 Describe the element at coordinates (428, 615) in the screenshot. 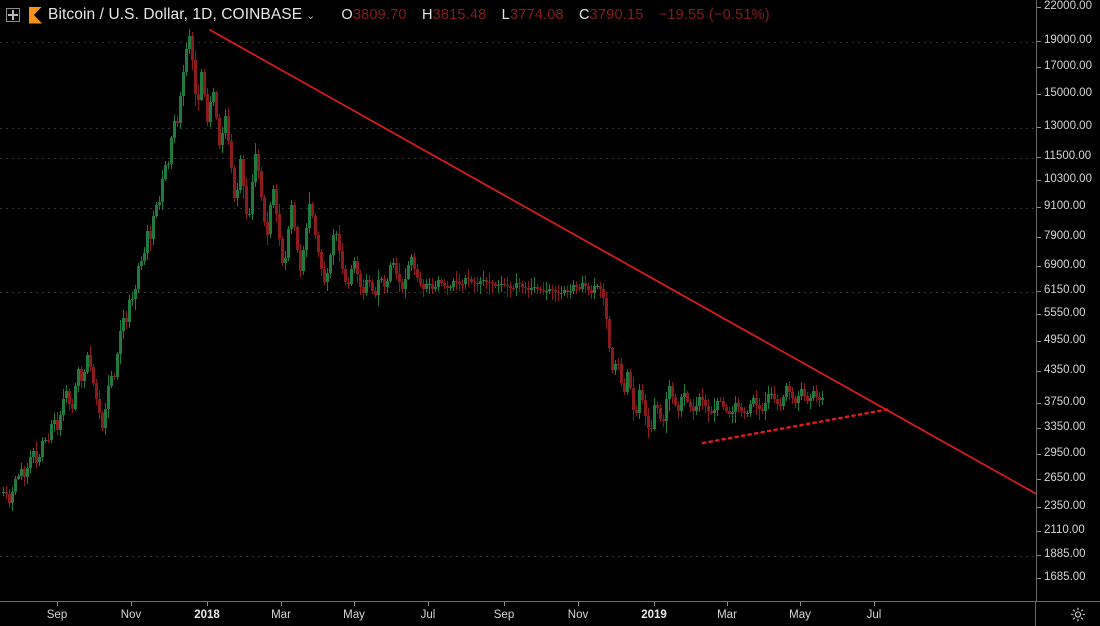

I see `time-tick-label: Jul` at that location.